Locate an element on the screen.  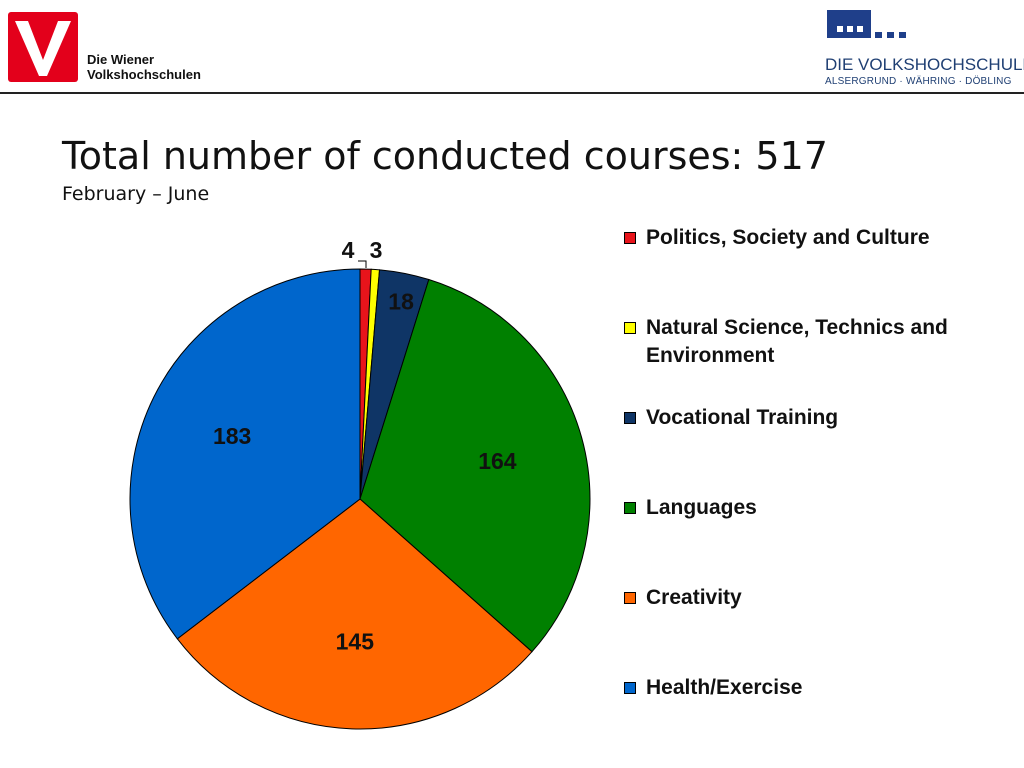
pie-slice-creativity is located at coordinates (354, 614).